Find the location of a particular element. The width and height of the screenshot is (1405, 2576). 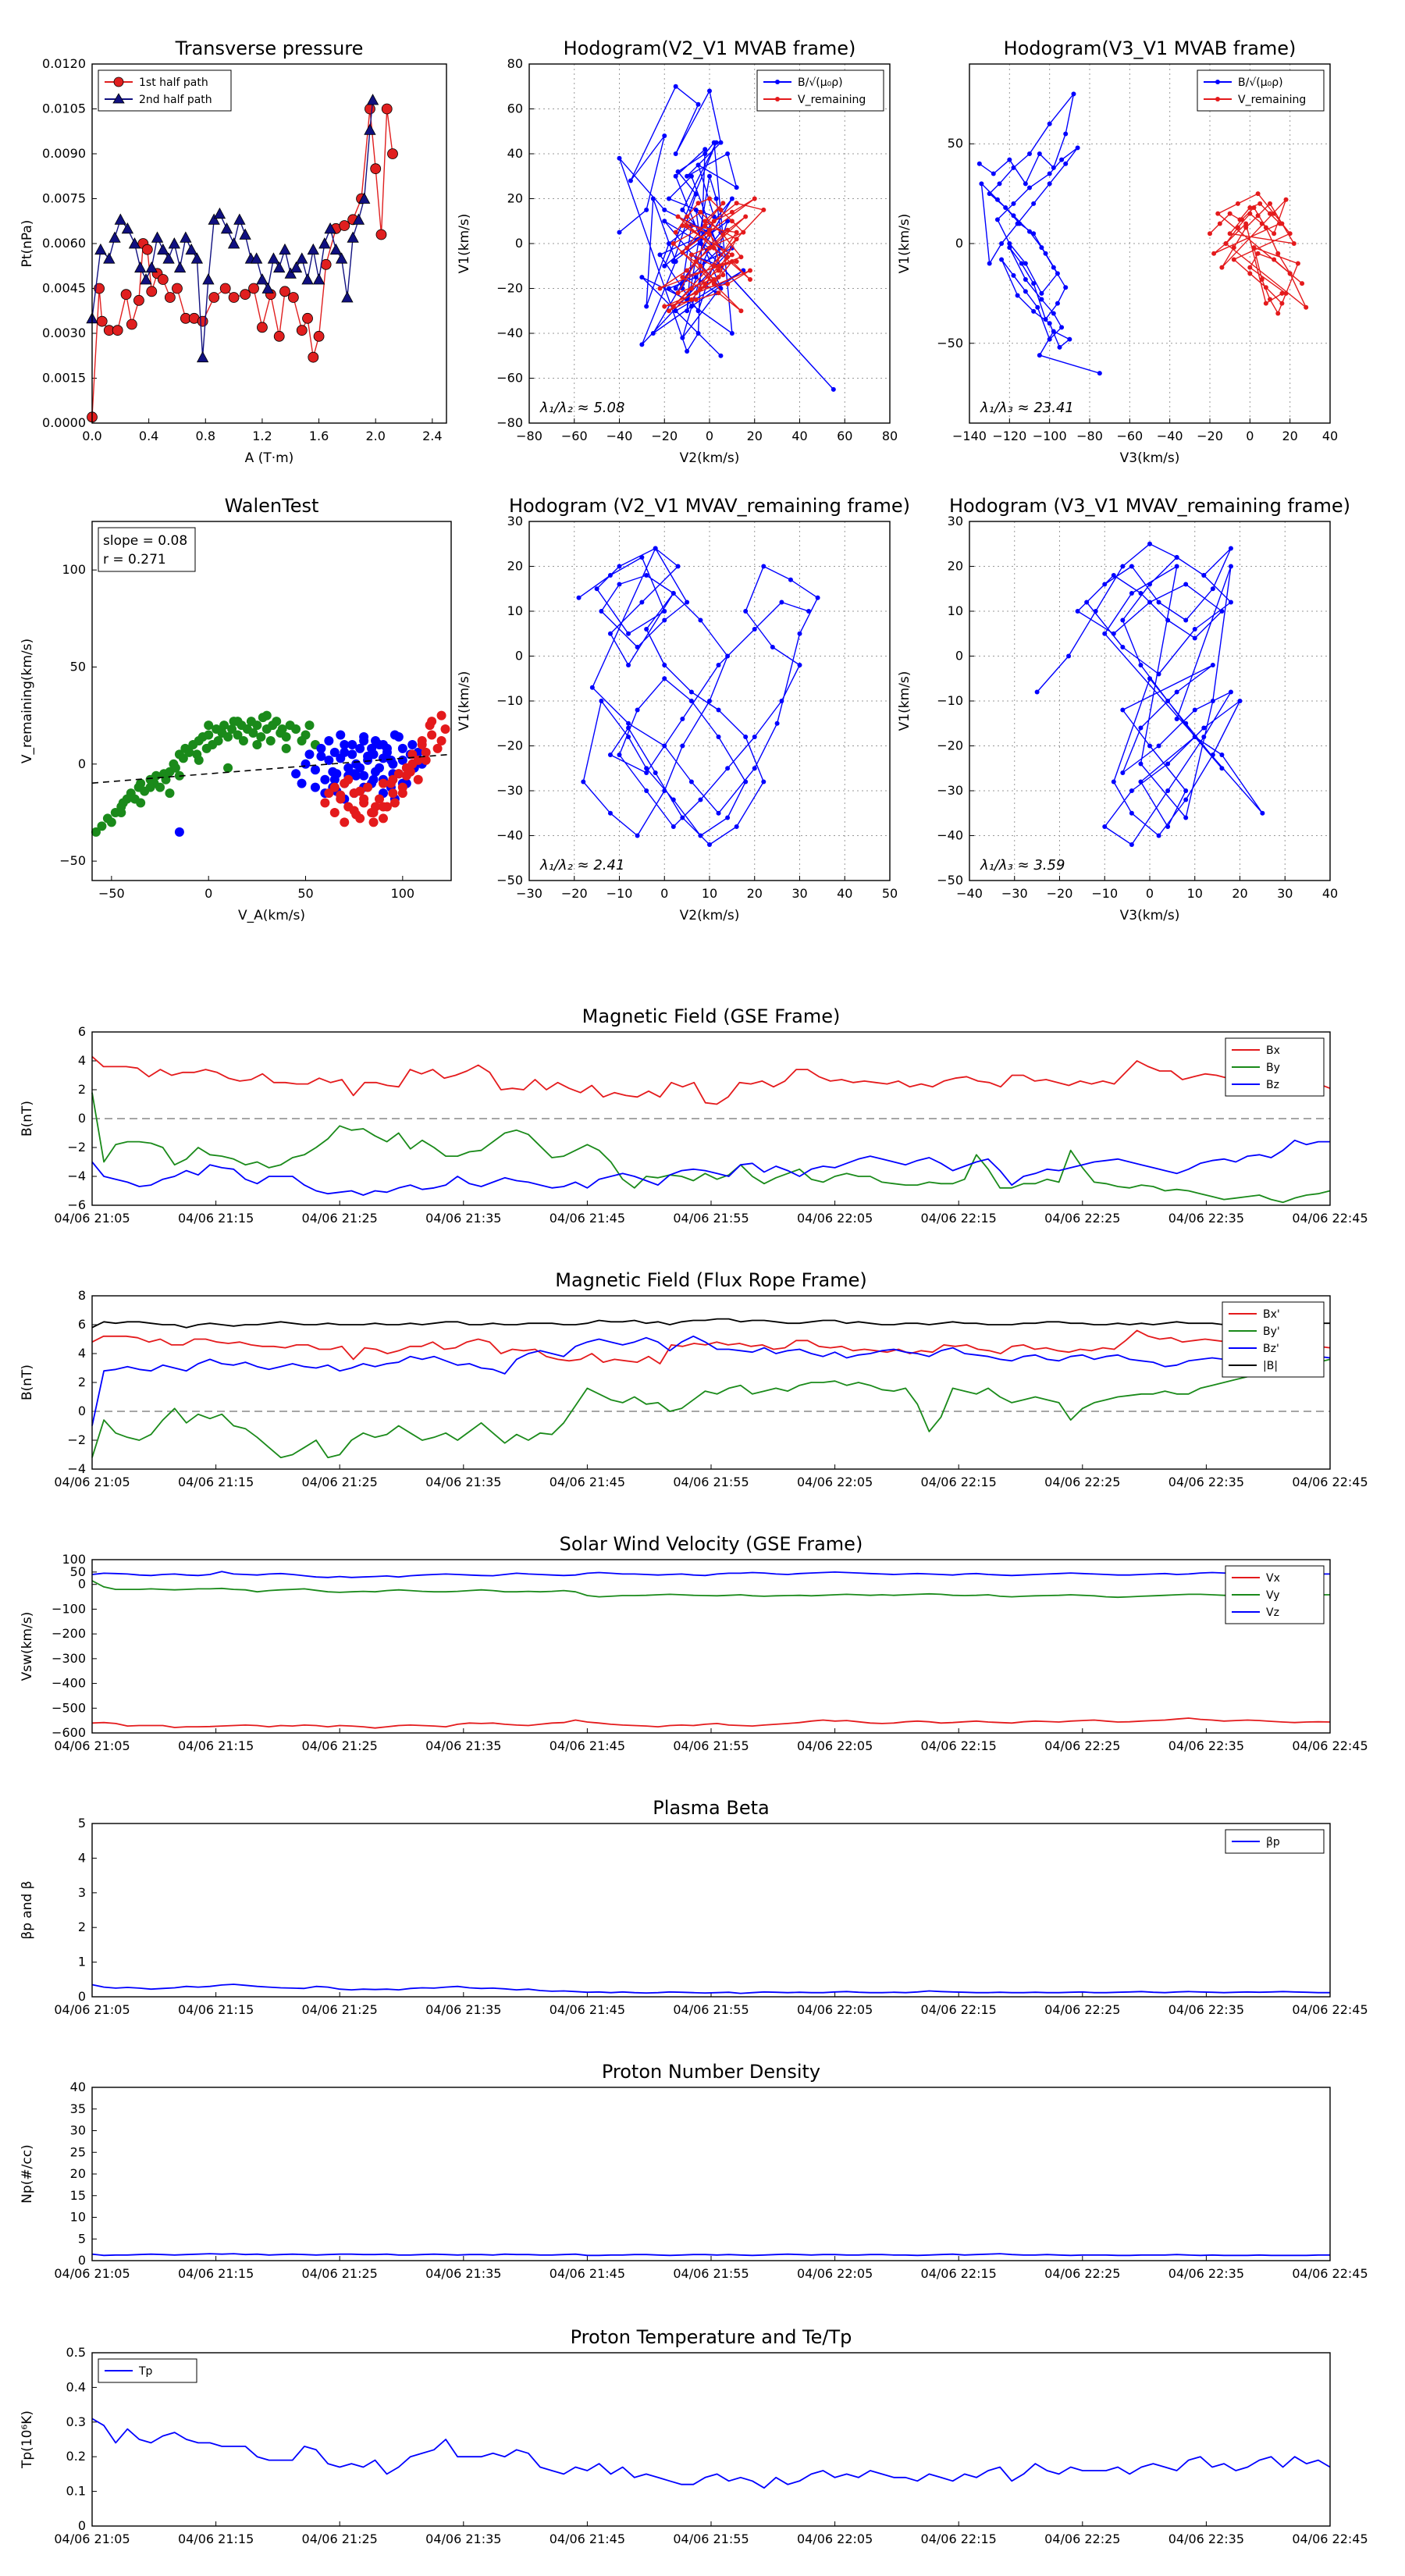

solar_wind_velocity-series-Vz is located at coordinates (711, 1574).